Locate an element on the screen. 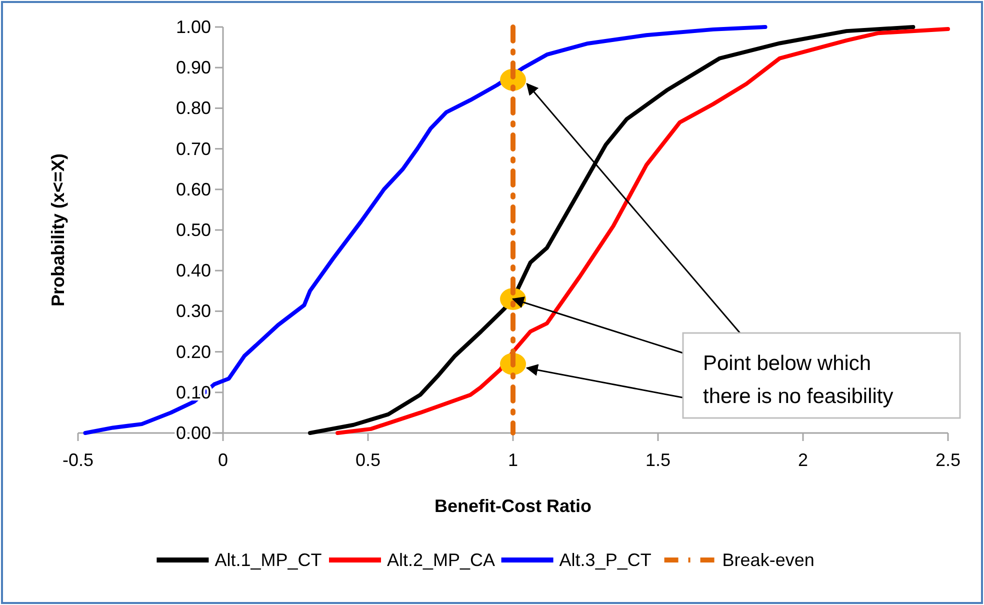 The height and width of the screenshot is (605, 984). legend-label: Alt.1_MP_CT is located at coordinates (268, 560).